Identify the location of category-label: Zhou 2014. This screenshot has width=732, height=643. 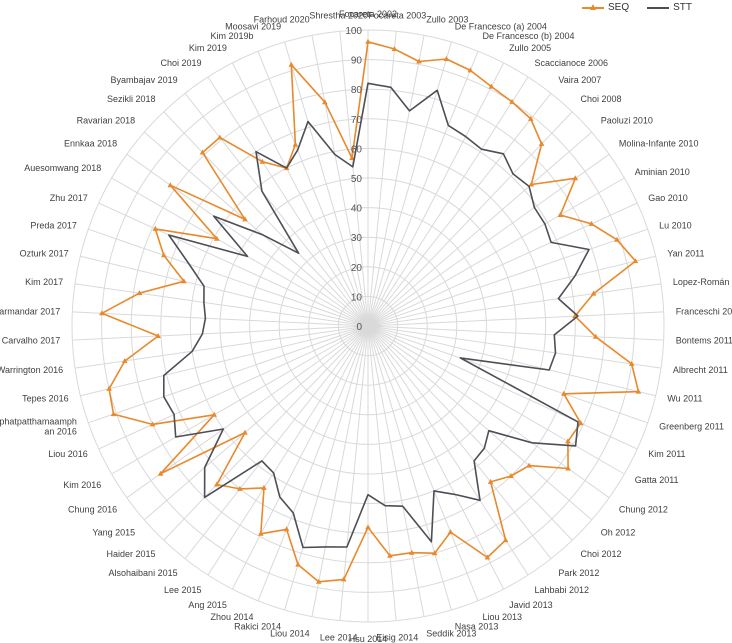
(231, 617).